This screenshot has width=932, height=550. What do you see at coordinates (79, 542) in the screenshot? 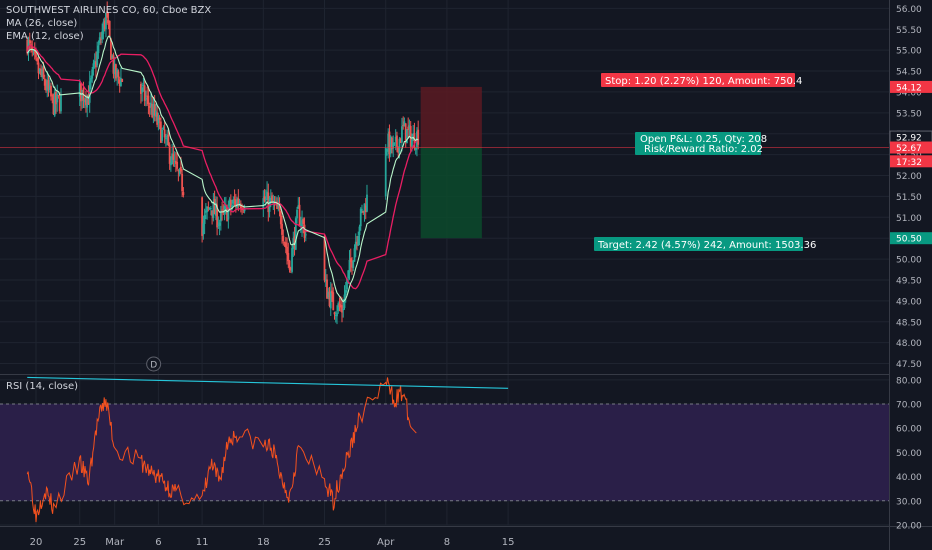
I see `time-tick-label: 25` at bounding box center [79, 542].